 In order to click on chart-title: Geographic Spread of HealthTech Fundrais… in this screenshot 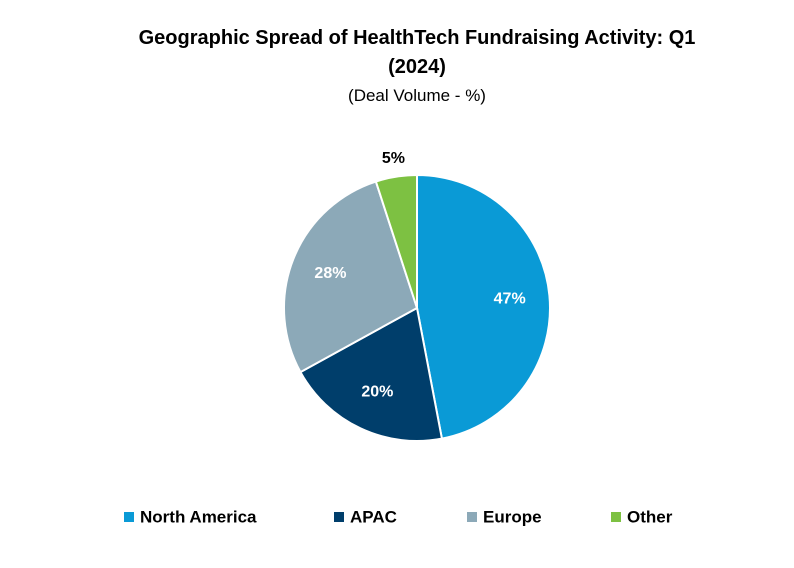, I will do `click(417, 52)`.